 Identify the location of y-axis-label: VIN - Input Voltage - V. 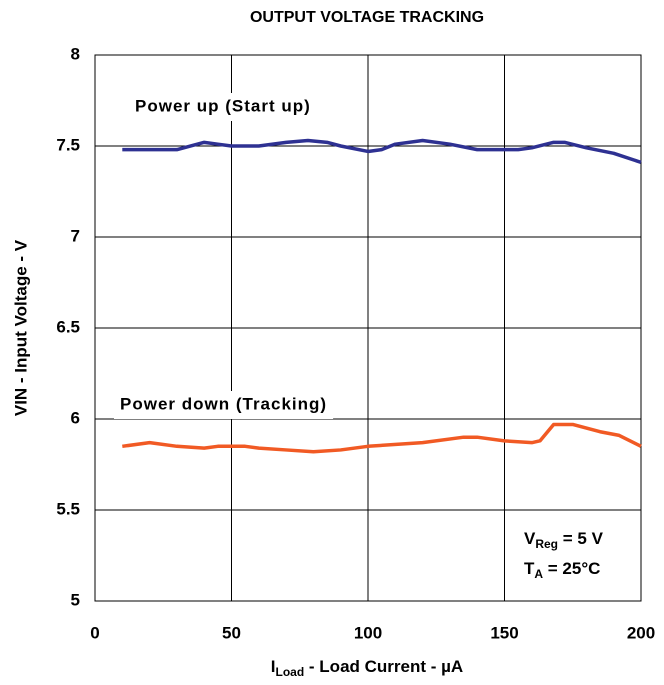
(20, 327).